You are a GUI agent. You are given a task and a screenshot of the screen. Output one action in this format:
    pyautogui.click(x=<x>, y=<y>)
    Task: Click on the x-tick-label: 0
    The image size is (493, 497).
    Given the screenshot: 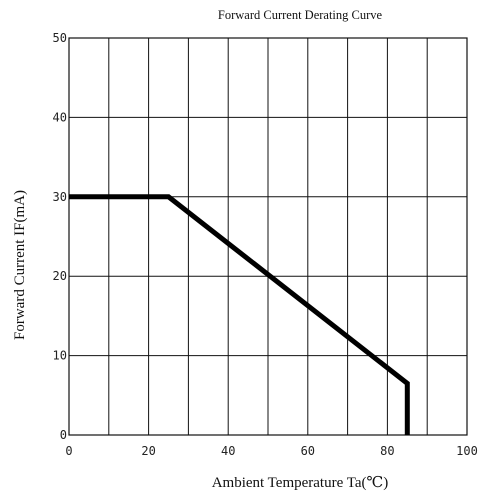 What is the action you would take?
    pyautogui.click(x=68, y=451)
    